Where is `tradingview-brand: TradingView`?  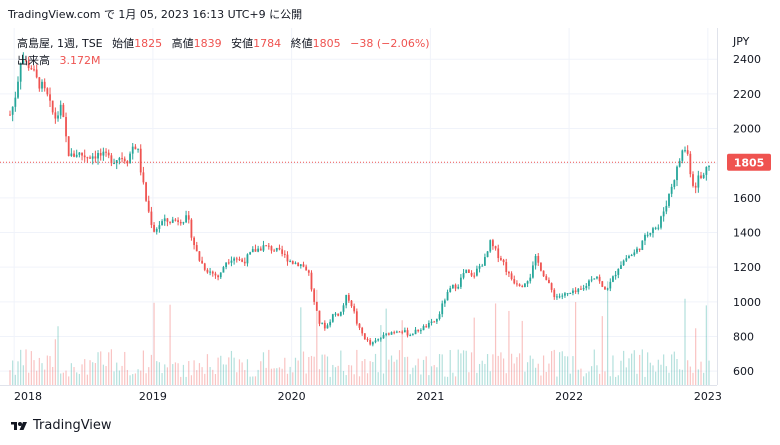 tradingview-brand: TradingView is located at coordinates (61, 425).